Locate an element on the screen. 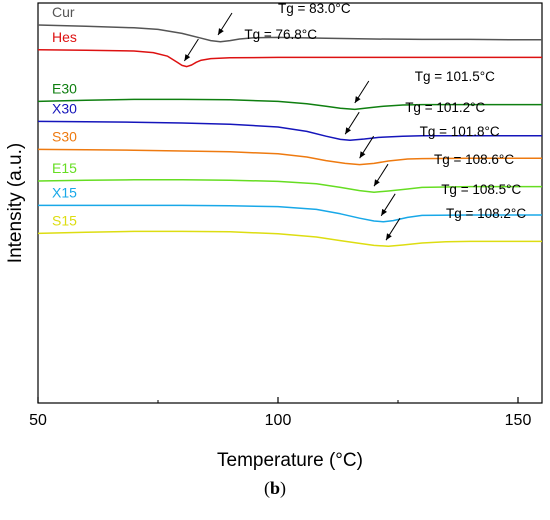 The image size is (550, 520). series-label-s15: S15 is located at coordinates (64, 220).